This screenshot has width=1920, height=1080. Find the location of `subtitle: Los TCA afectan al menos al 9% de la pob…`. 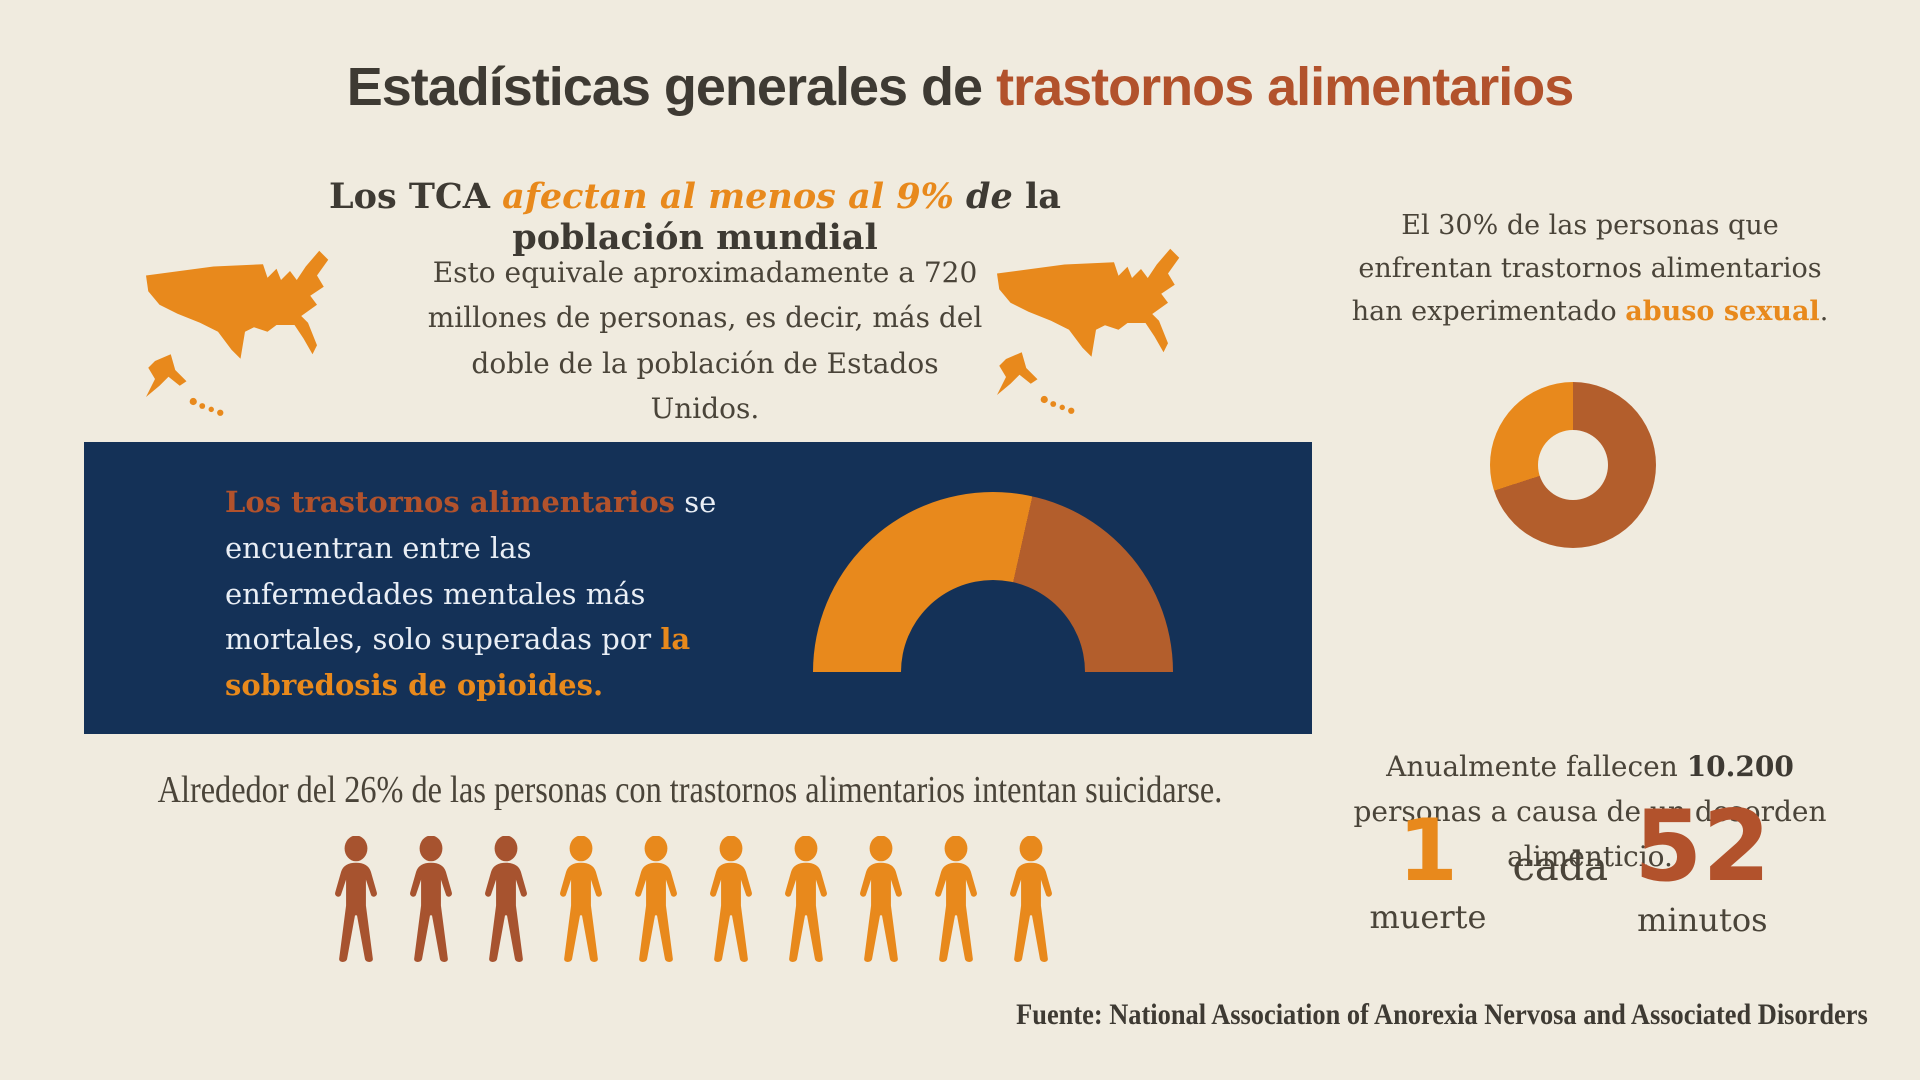

subtitle: Los TCA afectan al menos al 9% de la pob… is located at coordinates (695, 217).